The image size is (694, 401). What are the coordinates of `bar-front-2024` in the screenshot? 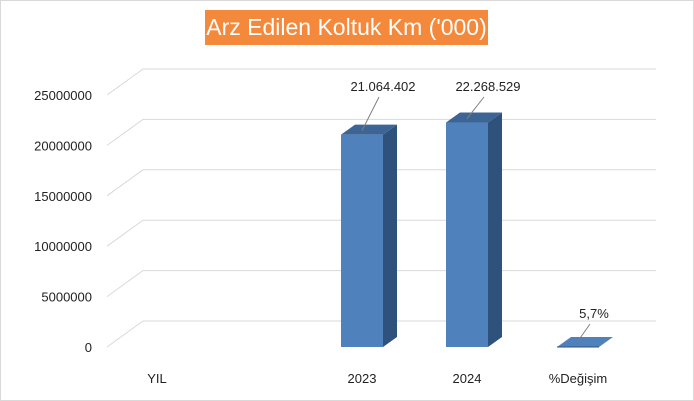 It's located at (467, 234).